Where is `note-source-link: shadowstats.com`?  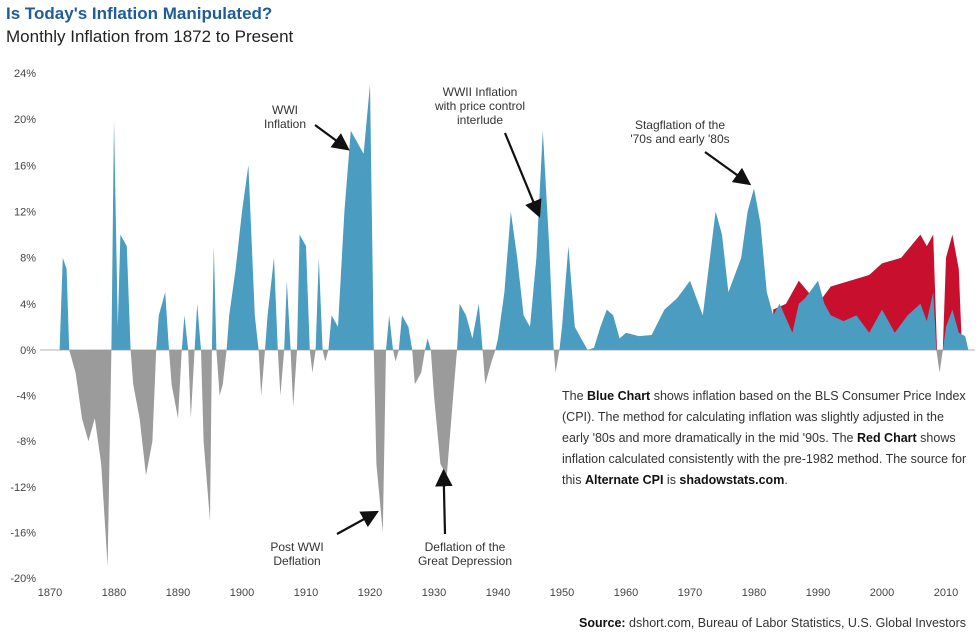 note-source-link: shadowstats.com is located at coordinates (732, 480).